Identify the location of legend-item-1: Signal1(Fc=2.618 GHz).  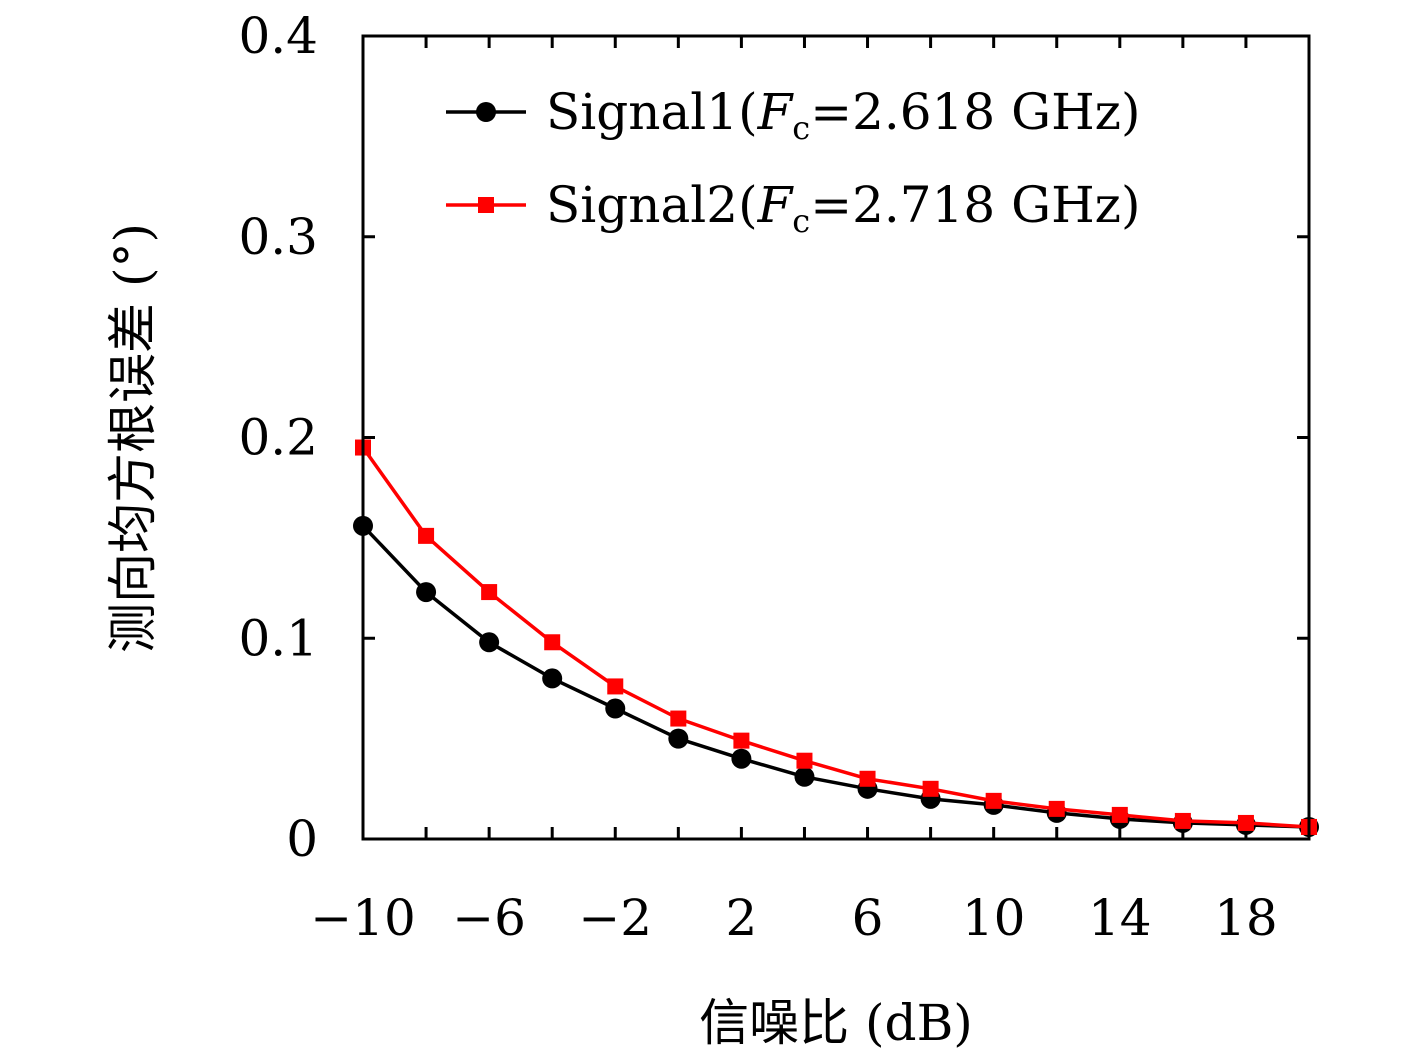
(793, 115).